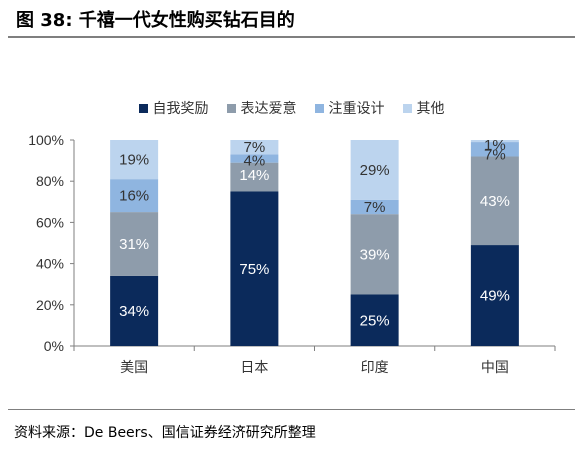  What do you see at coordinates (254, 368) in the screenshot?
I see `x-tick-label-1: 日本` at bounding box center [254, 368].